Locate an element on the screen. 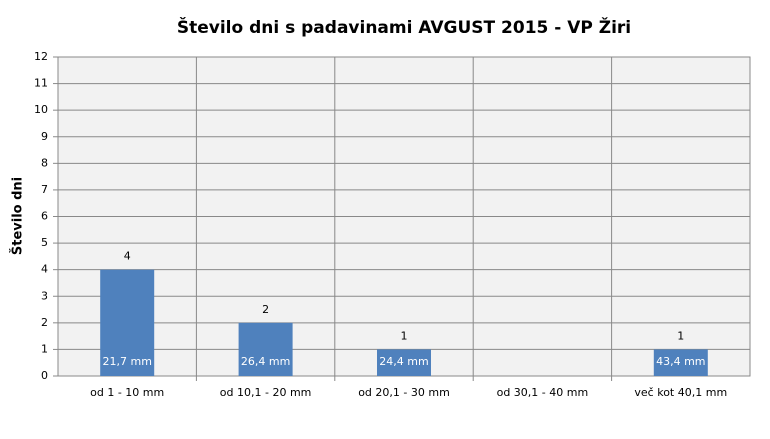 The width and height of the screenshot is (770, 439). y-tick-label: 7 is located at coordinates (44, 189).